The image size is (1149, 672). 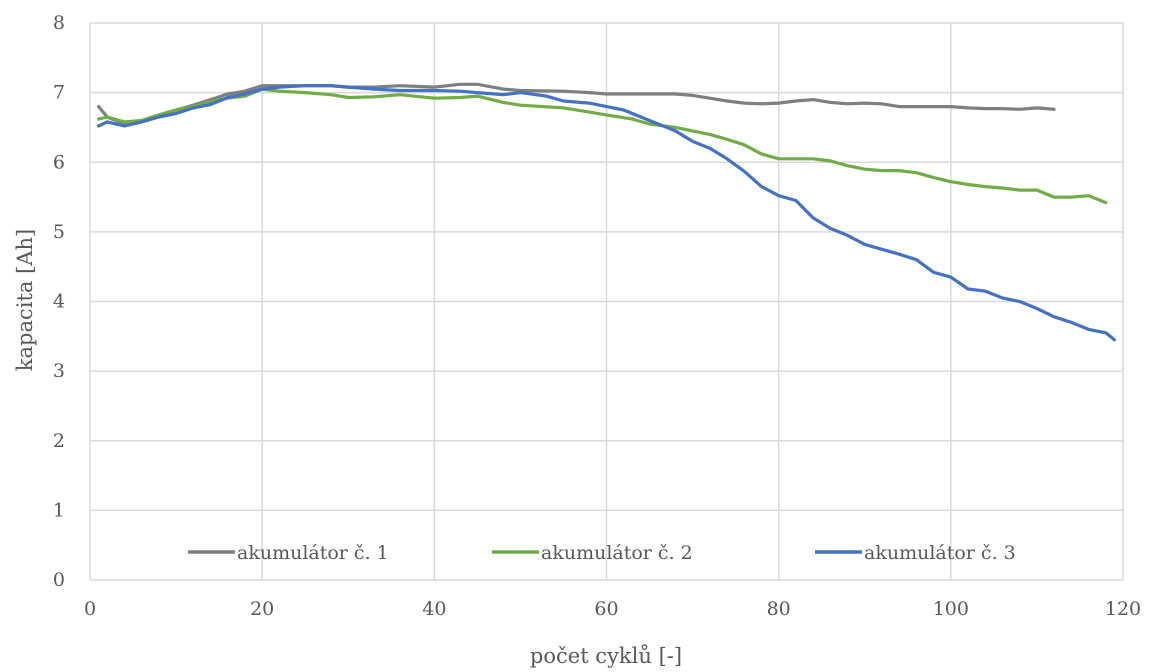 What do you see at coordinates (59, 93) in the screenshot?
I see `y-tick-label: 7` at bounding box center [59, 93].